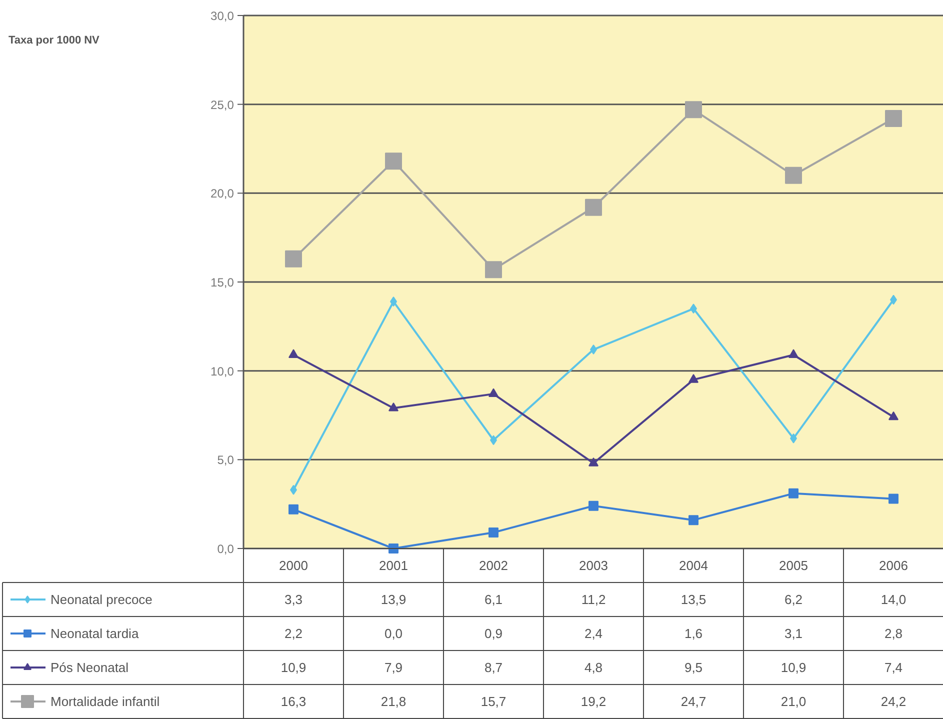  I want to click on data-label: 1,6, so click(693, 633).